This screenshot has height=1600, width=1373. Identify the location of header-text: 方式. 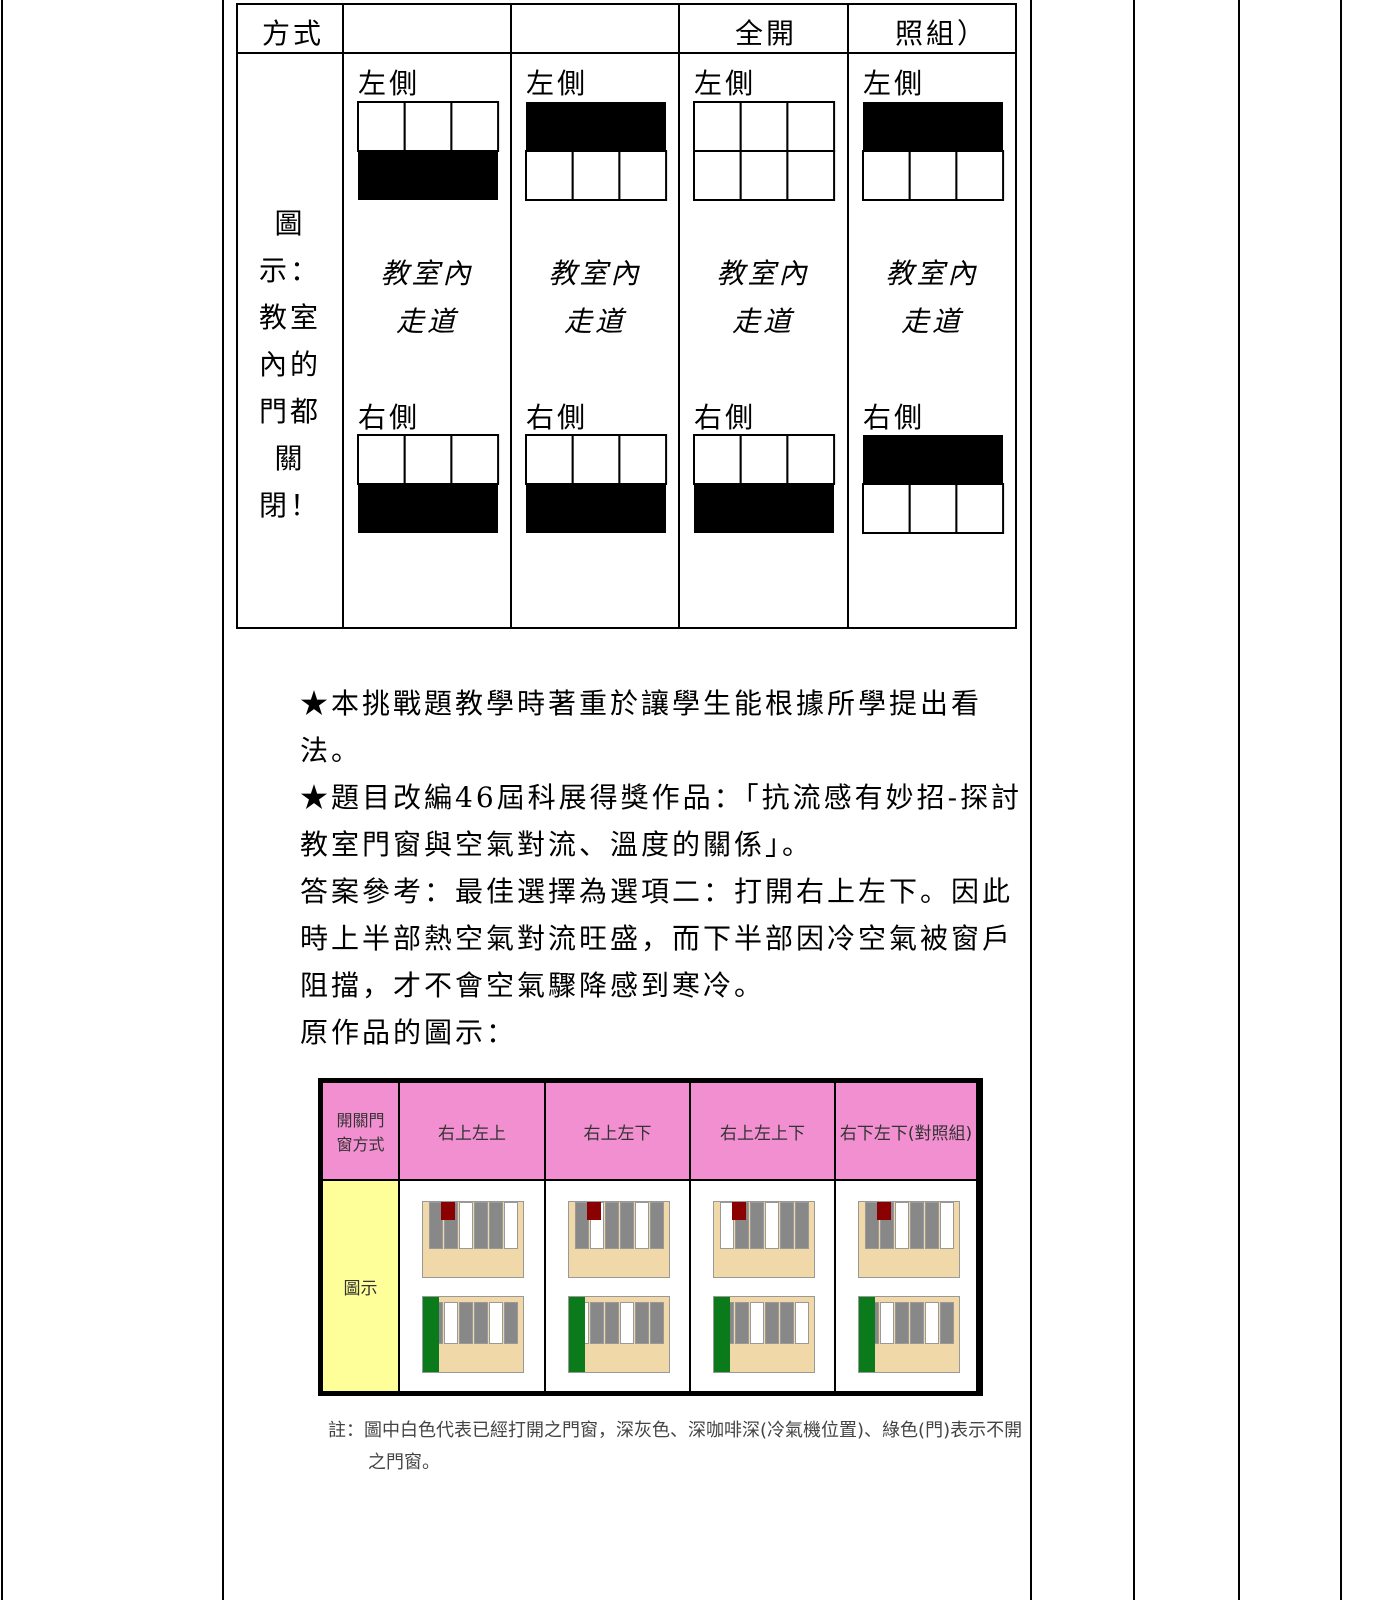
(293, 33).